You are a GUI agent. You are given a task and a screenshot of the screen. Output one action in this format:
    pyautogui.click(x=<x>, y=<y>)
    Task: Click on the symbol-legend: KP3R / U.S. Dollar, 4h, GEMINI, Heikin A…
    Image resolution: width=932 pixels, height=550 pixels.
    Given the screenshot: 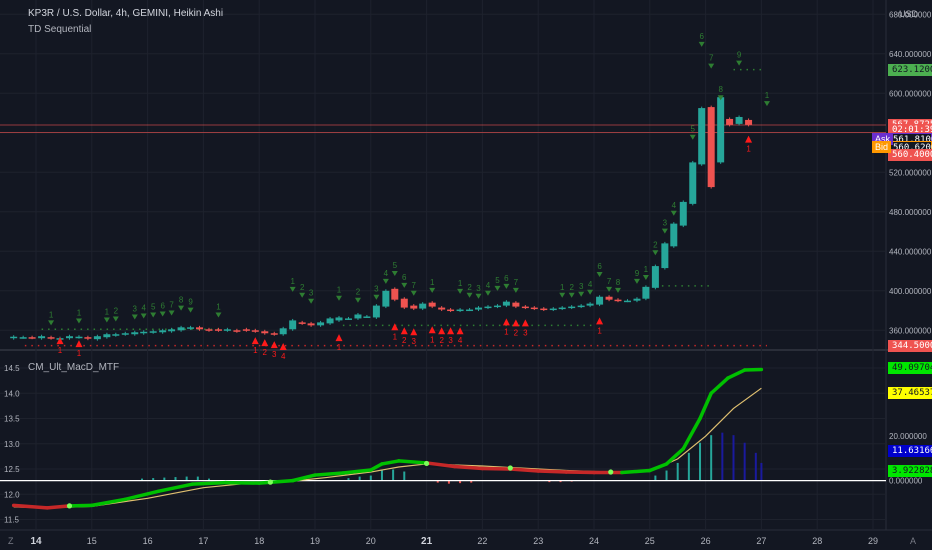 What is the action you would take?
    pyautogui.click(x=126, y=13)
    